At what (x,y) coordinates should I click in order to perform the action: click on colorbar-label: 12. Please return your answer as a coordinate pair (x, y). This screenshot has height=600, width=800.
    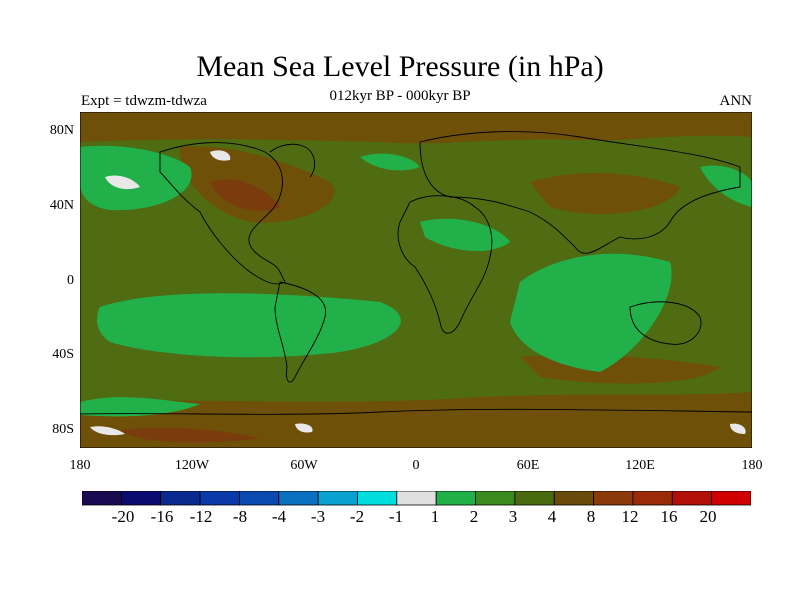
    Looking at the image, I should click on (630, 516).